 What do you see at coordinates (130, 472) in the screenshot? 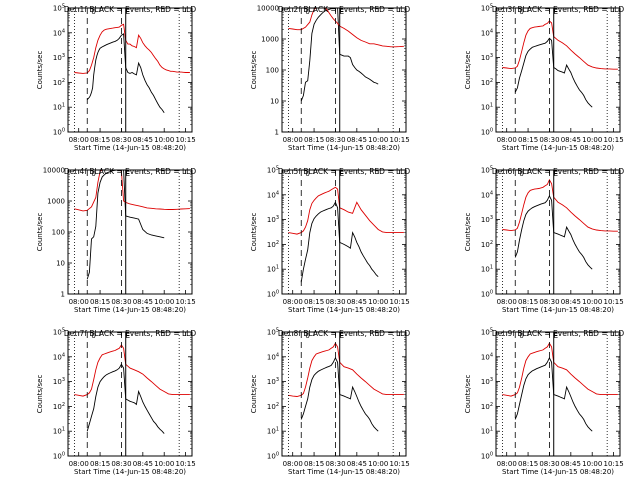
I see `x-axis-title: Start Time (14-Jun-15 08:48:20)` at bounding box center [130, 472].